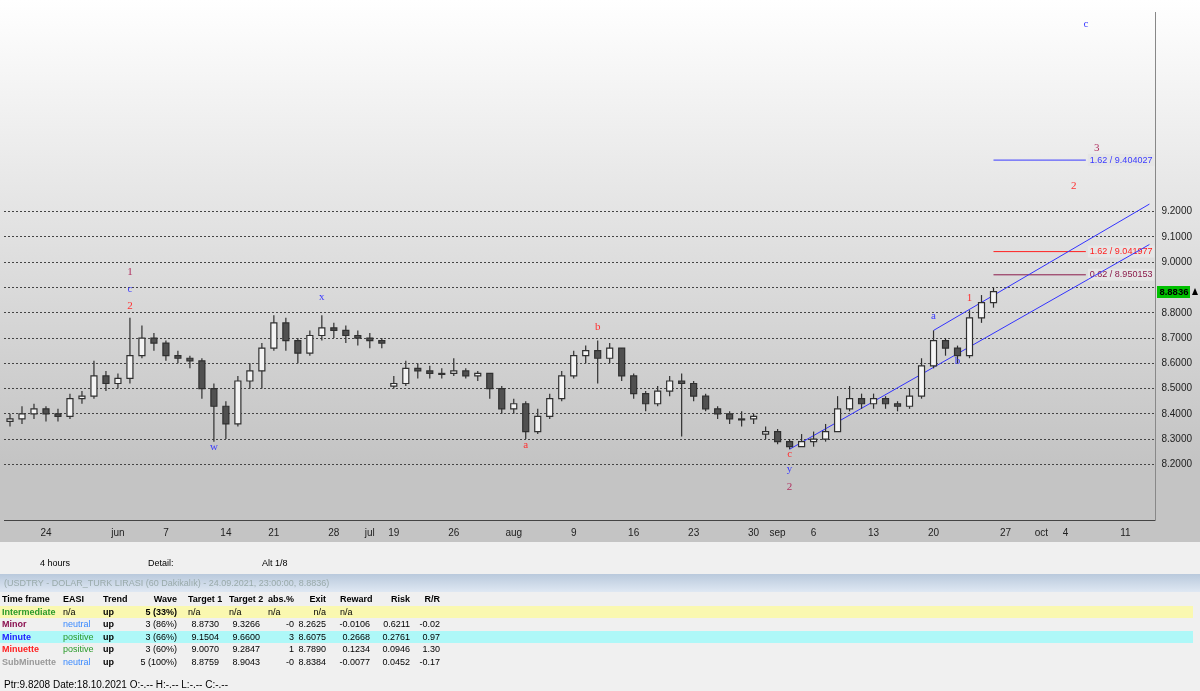 This screenshot has width=1200, height=691. What do you see at coordinates (1177, 211) in the screenshot?
I see `y-tick-label: 9.2000` at bounding box center [1177, 211].